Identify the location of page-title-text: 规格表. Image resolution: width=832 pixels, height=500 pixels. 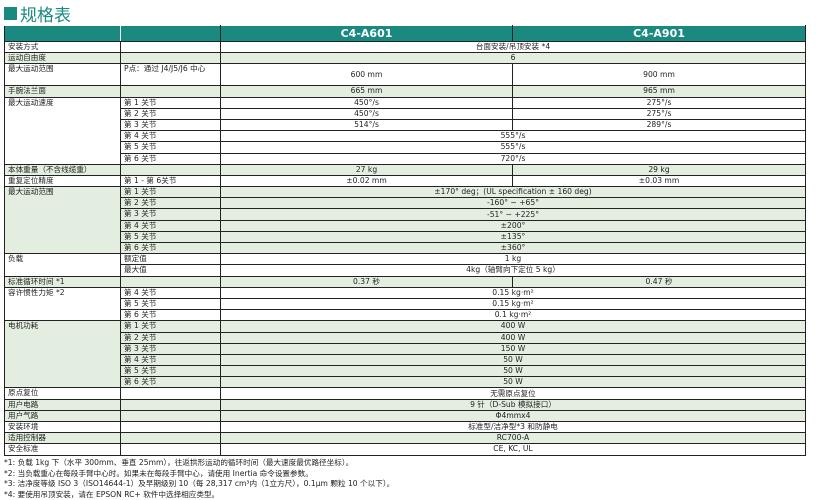
(45, 15).